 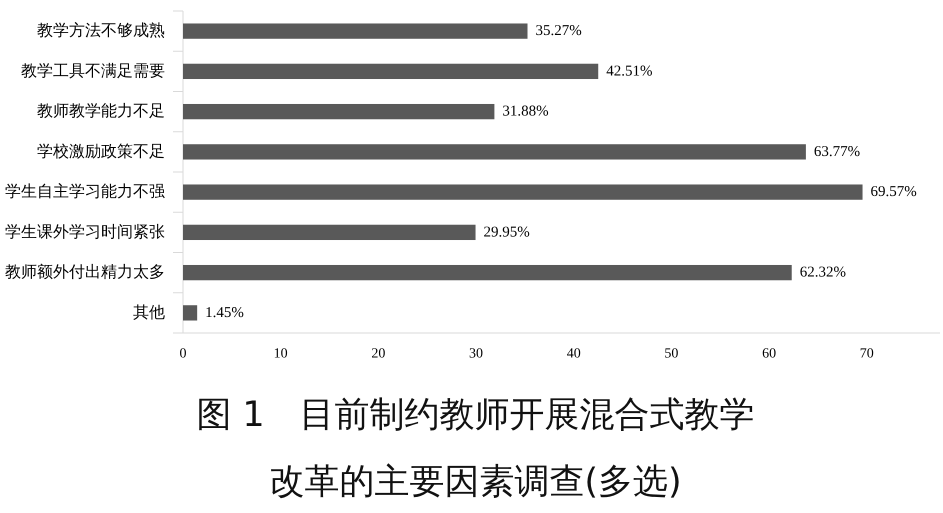 What do you see at coordinates (101, 31) in the screenshot?
I see `y-tick-label: 教学方法不够成熟` at bounding box center [101, 31].